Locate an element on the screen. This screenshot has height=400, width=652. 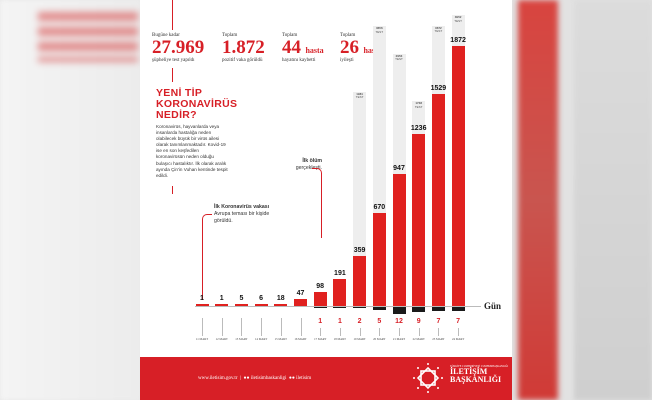
test-value: 3672 is located at coordinates (438, 27).